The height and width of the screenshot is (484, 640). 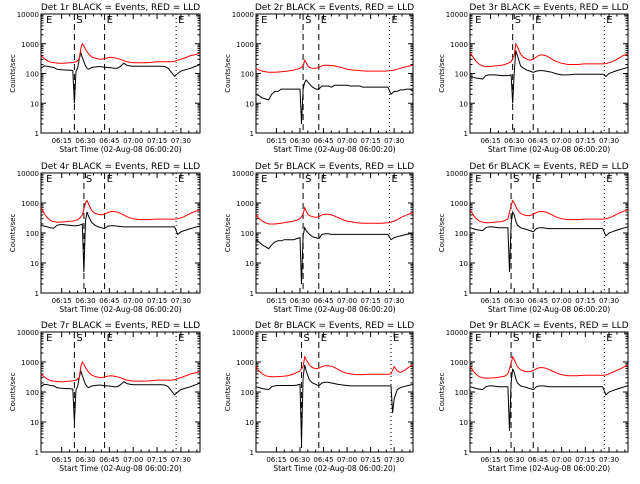 What do you see at coordinates (120, 167) in the screenshot?
I see `chart-title: Det 4r BLACK = Events, RED = LLD` at bounding box center [120, 167].